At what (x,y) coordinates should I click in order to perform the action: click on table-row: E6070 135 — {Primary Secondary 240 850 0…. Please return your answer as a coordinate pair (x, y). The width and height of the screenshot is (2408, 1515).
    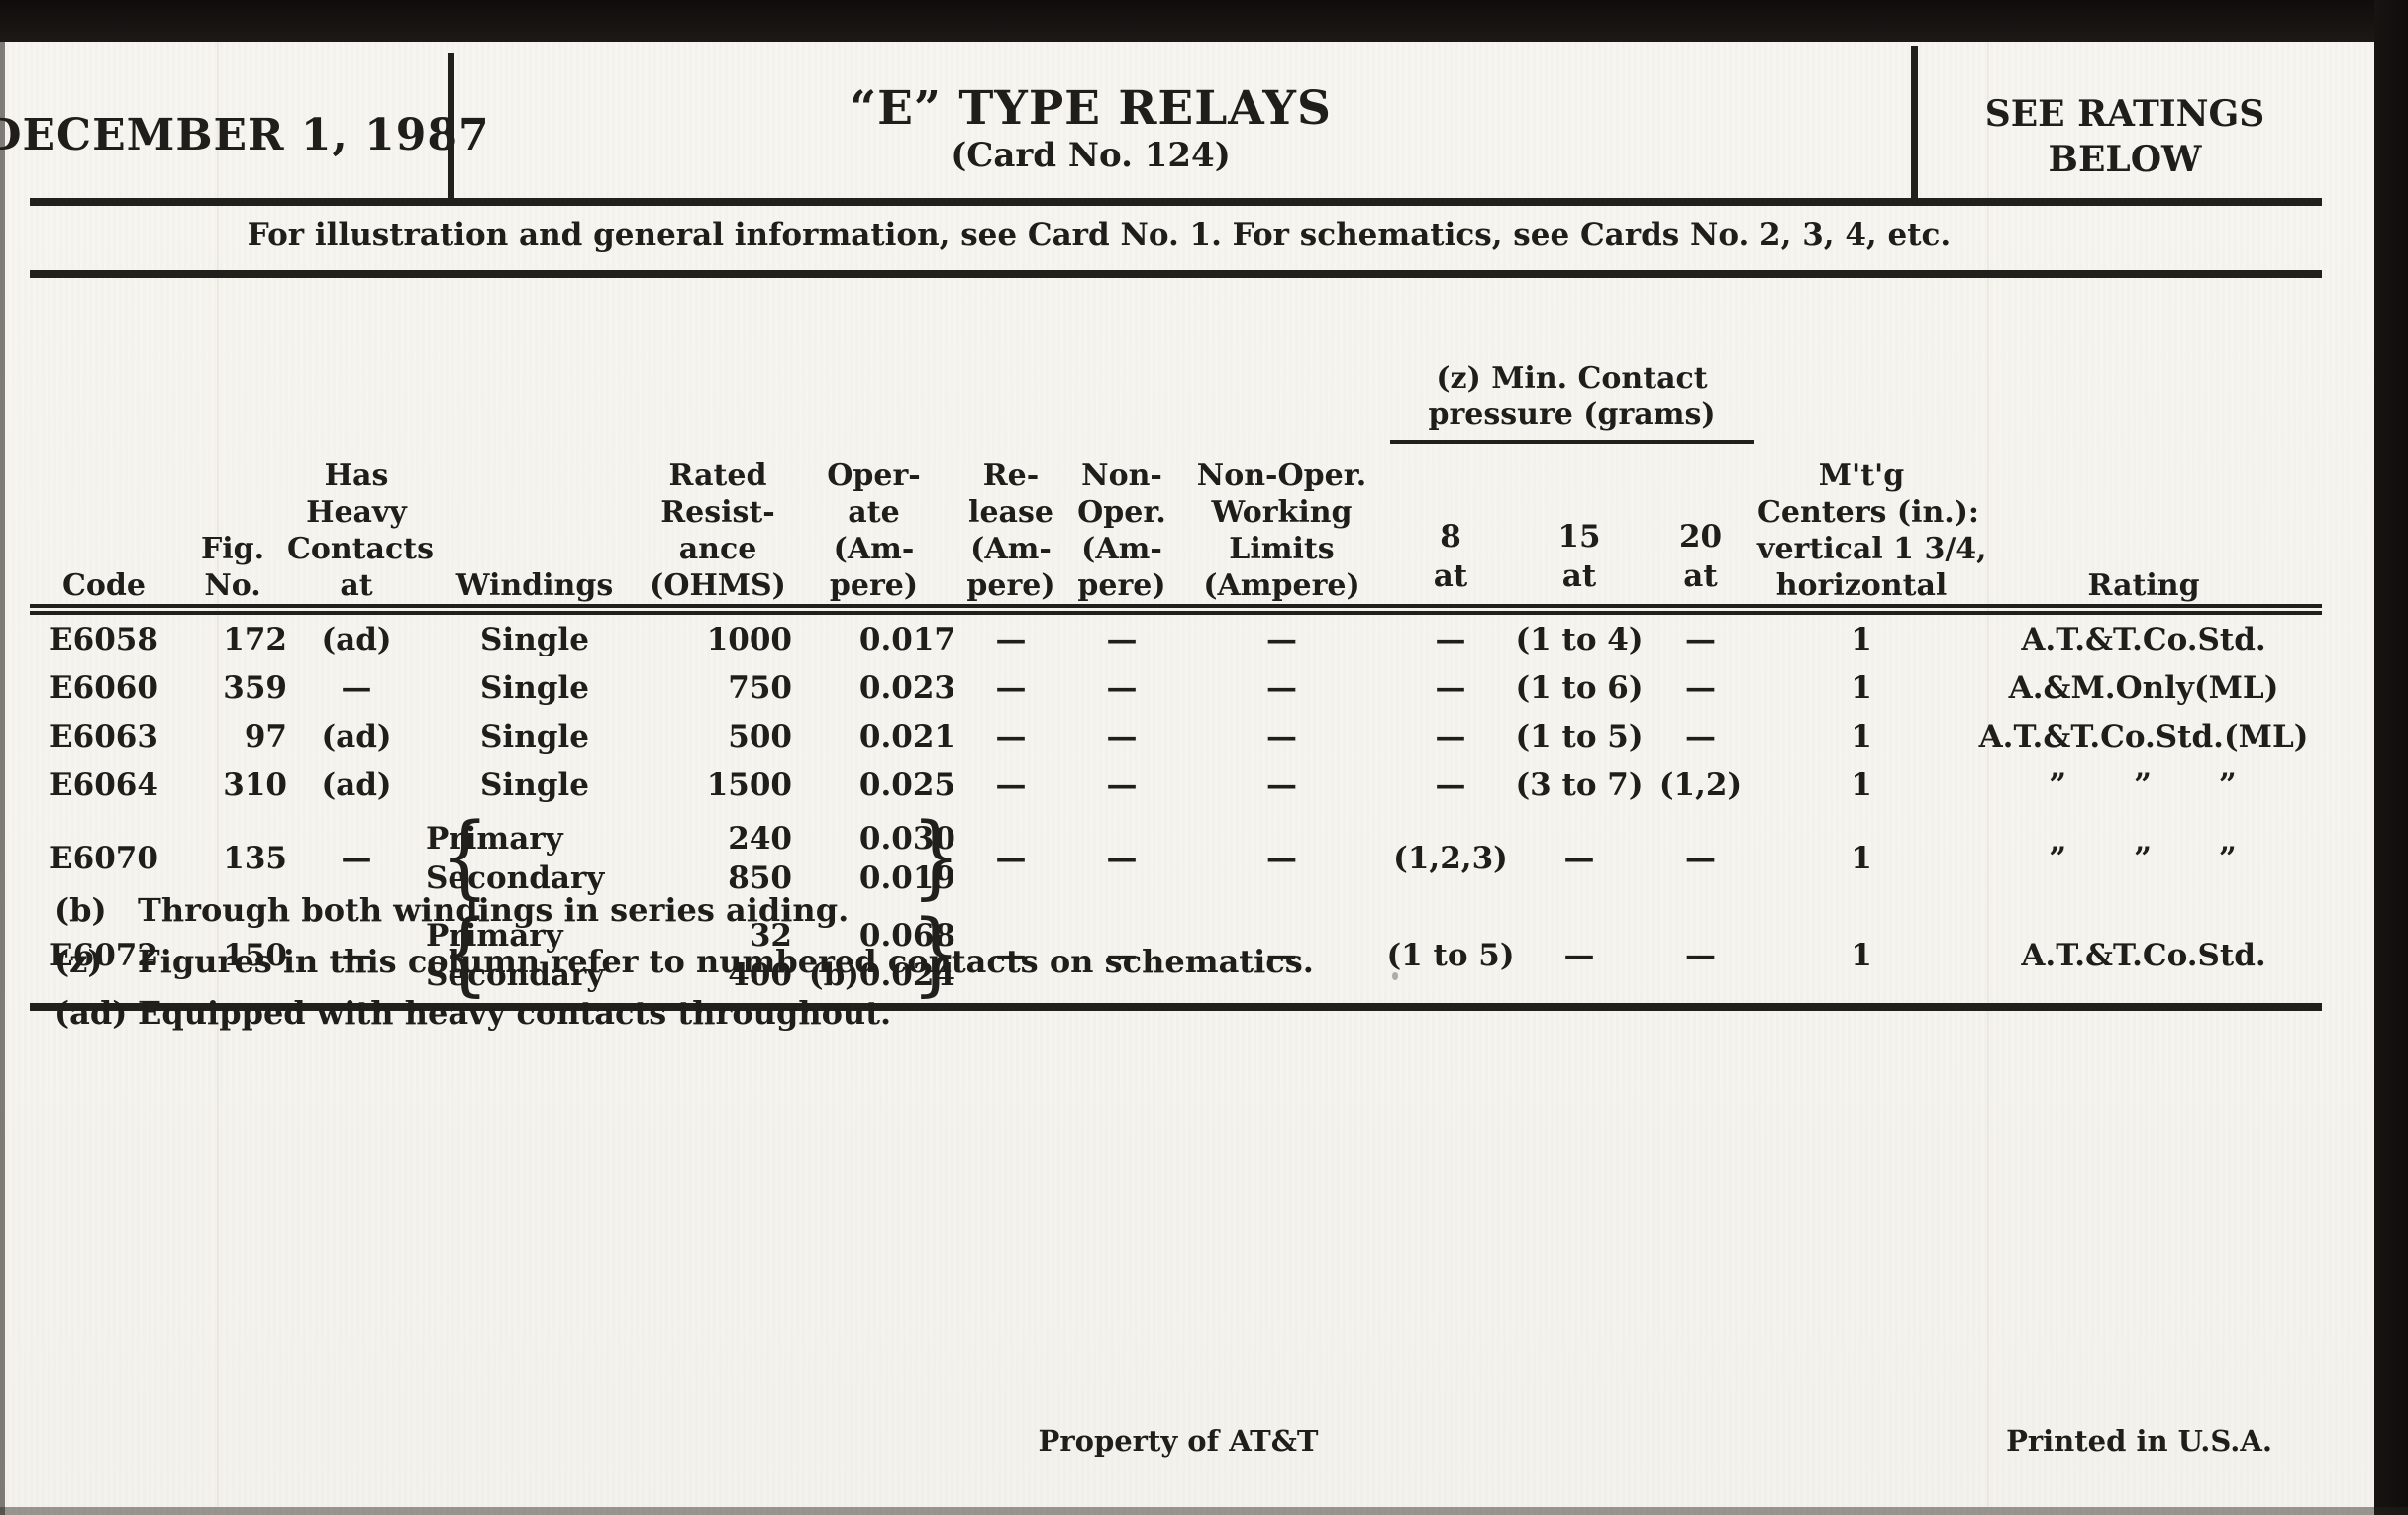
    Looking at the image, I should click on (1176, 858).